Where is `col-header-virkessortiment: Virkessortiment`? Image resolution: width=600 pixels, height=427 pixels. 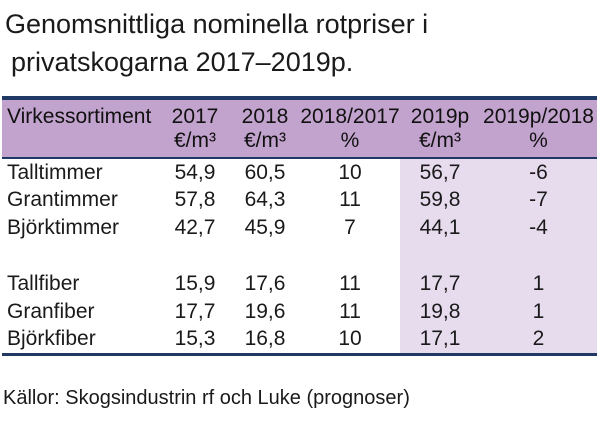 col-header-virkessortiment: Virkessortiment is located at coordinates (81, 112).